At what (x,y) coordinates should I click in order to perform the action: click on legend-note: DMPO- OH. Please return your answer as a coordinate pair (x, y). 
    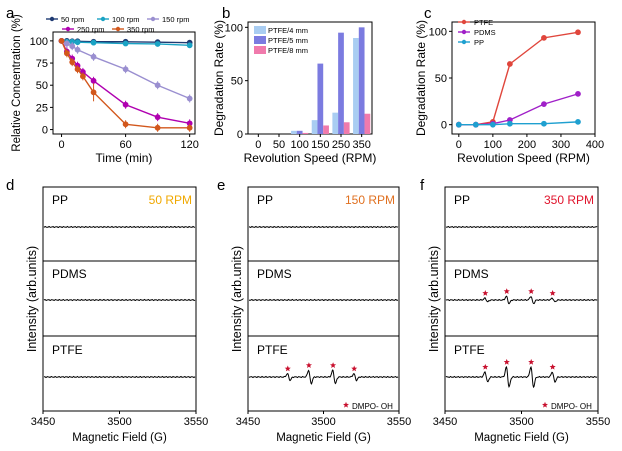
    Looking at the image, I should click on (372, 406).